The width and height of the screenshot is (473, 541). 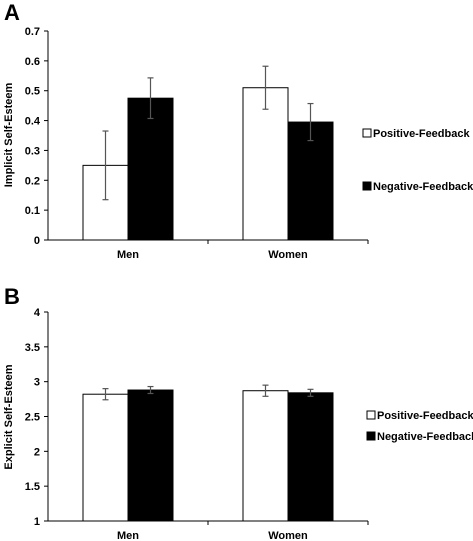 What do you see at coordinates (32, 211) in the screenshot?
I see `y-tick-label: 0.1` at bounding box center [32, 211].